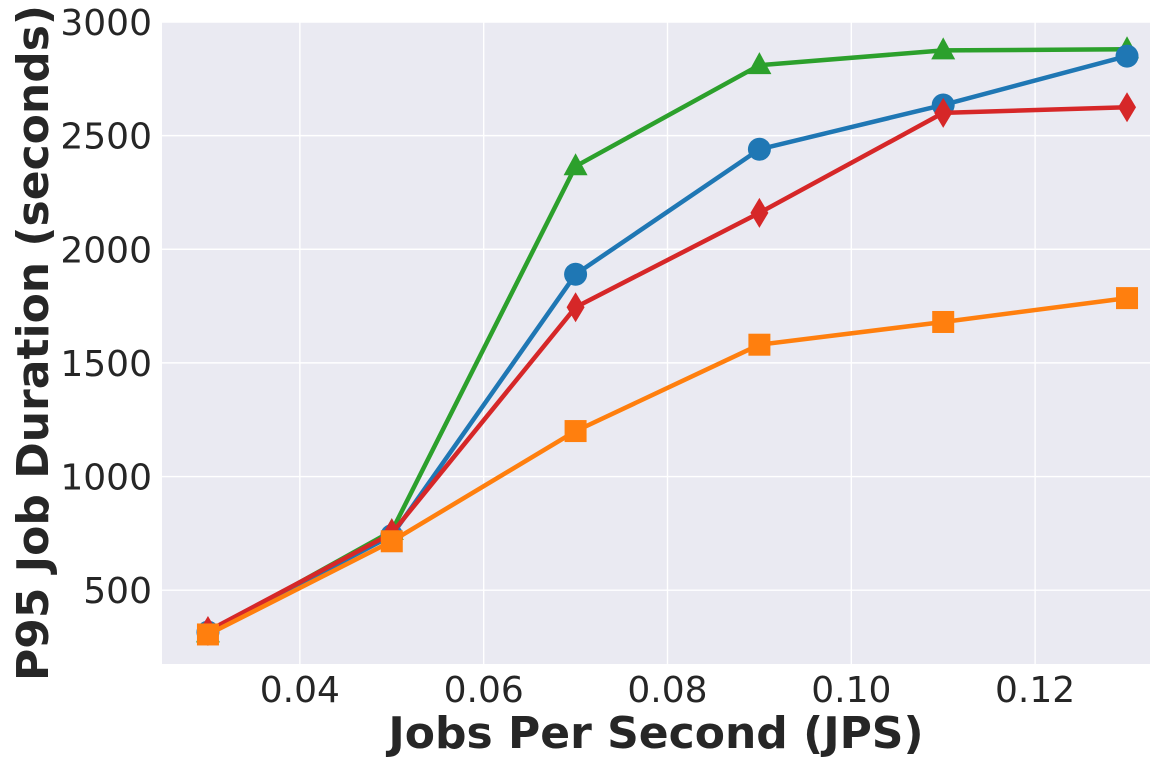 Image resolution: width=1163 pixels, height=769 pixels. What do you see at coordinates (484, 690) in the screenshot?
I see `x-tick-label: 0.06` at bounding box center [484, 690].